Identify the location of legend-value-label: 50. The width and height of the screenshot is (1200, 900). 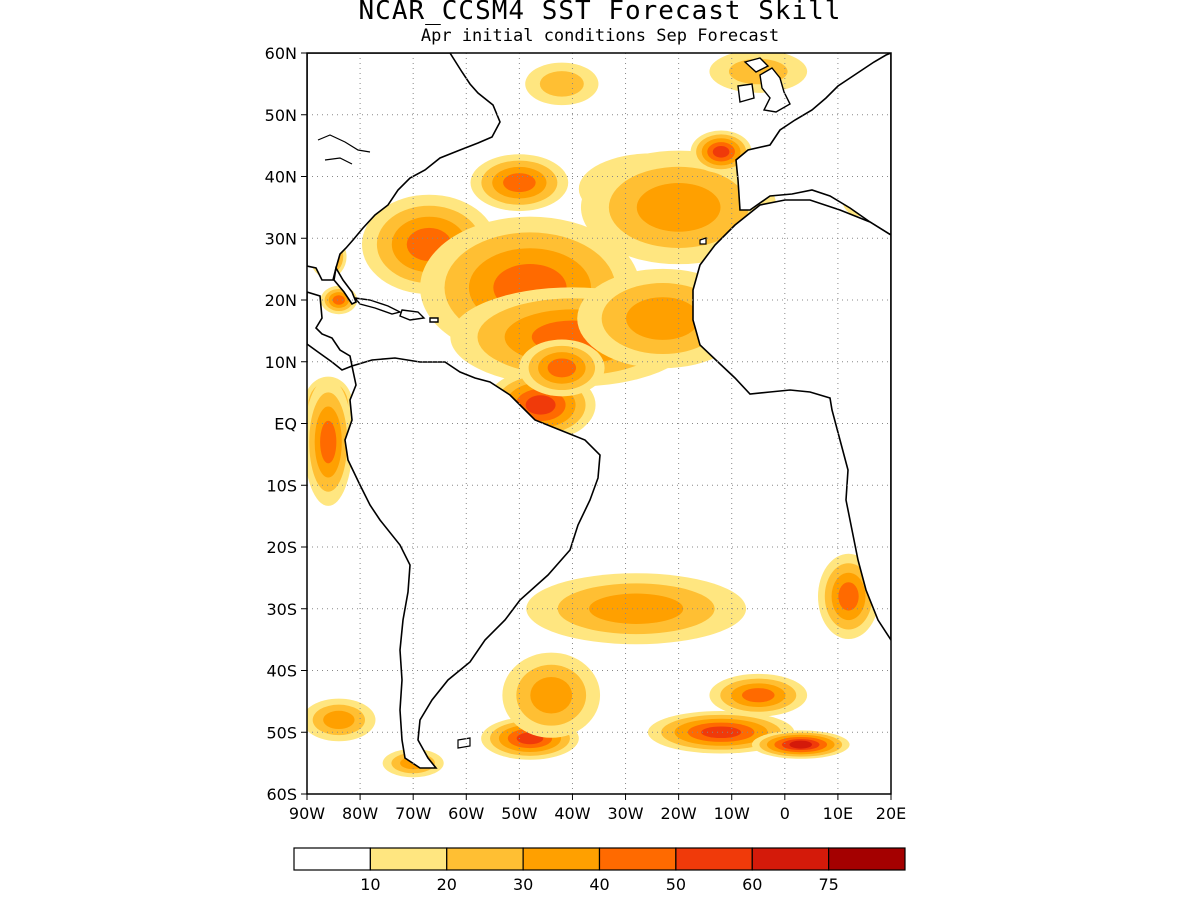
(676, 884).